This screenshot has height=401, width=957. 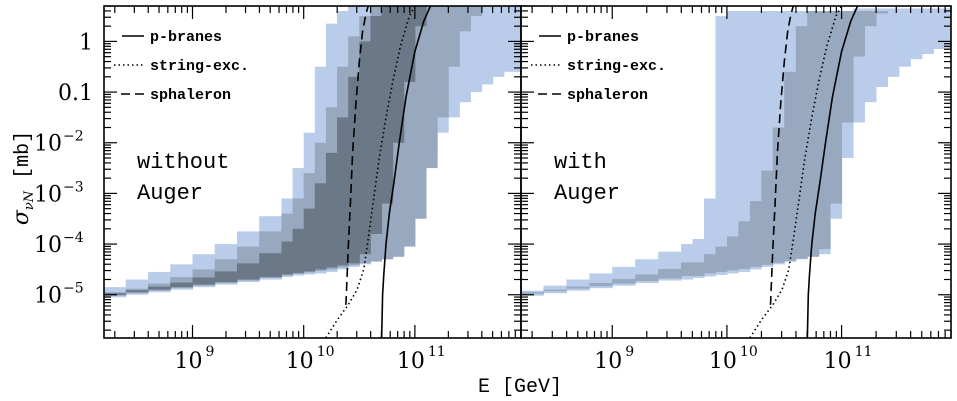 What do you see at coordinates (75, 93) in the screenshot?
I see `y-tick-label: 0.1` at bounding box center [75, 93].